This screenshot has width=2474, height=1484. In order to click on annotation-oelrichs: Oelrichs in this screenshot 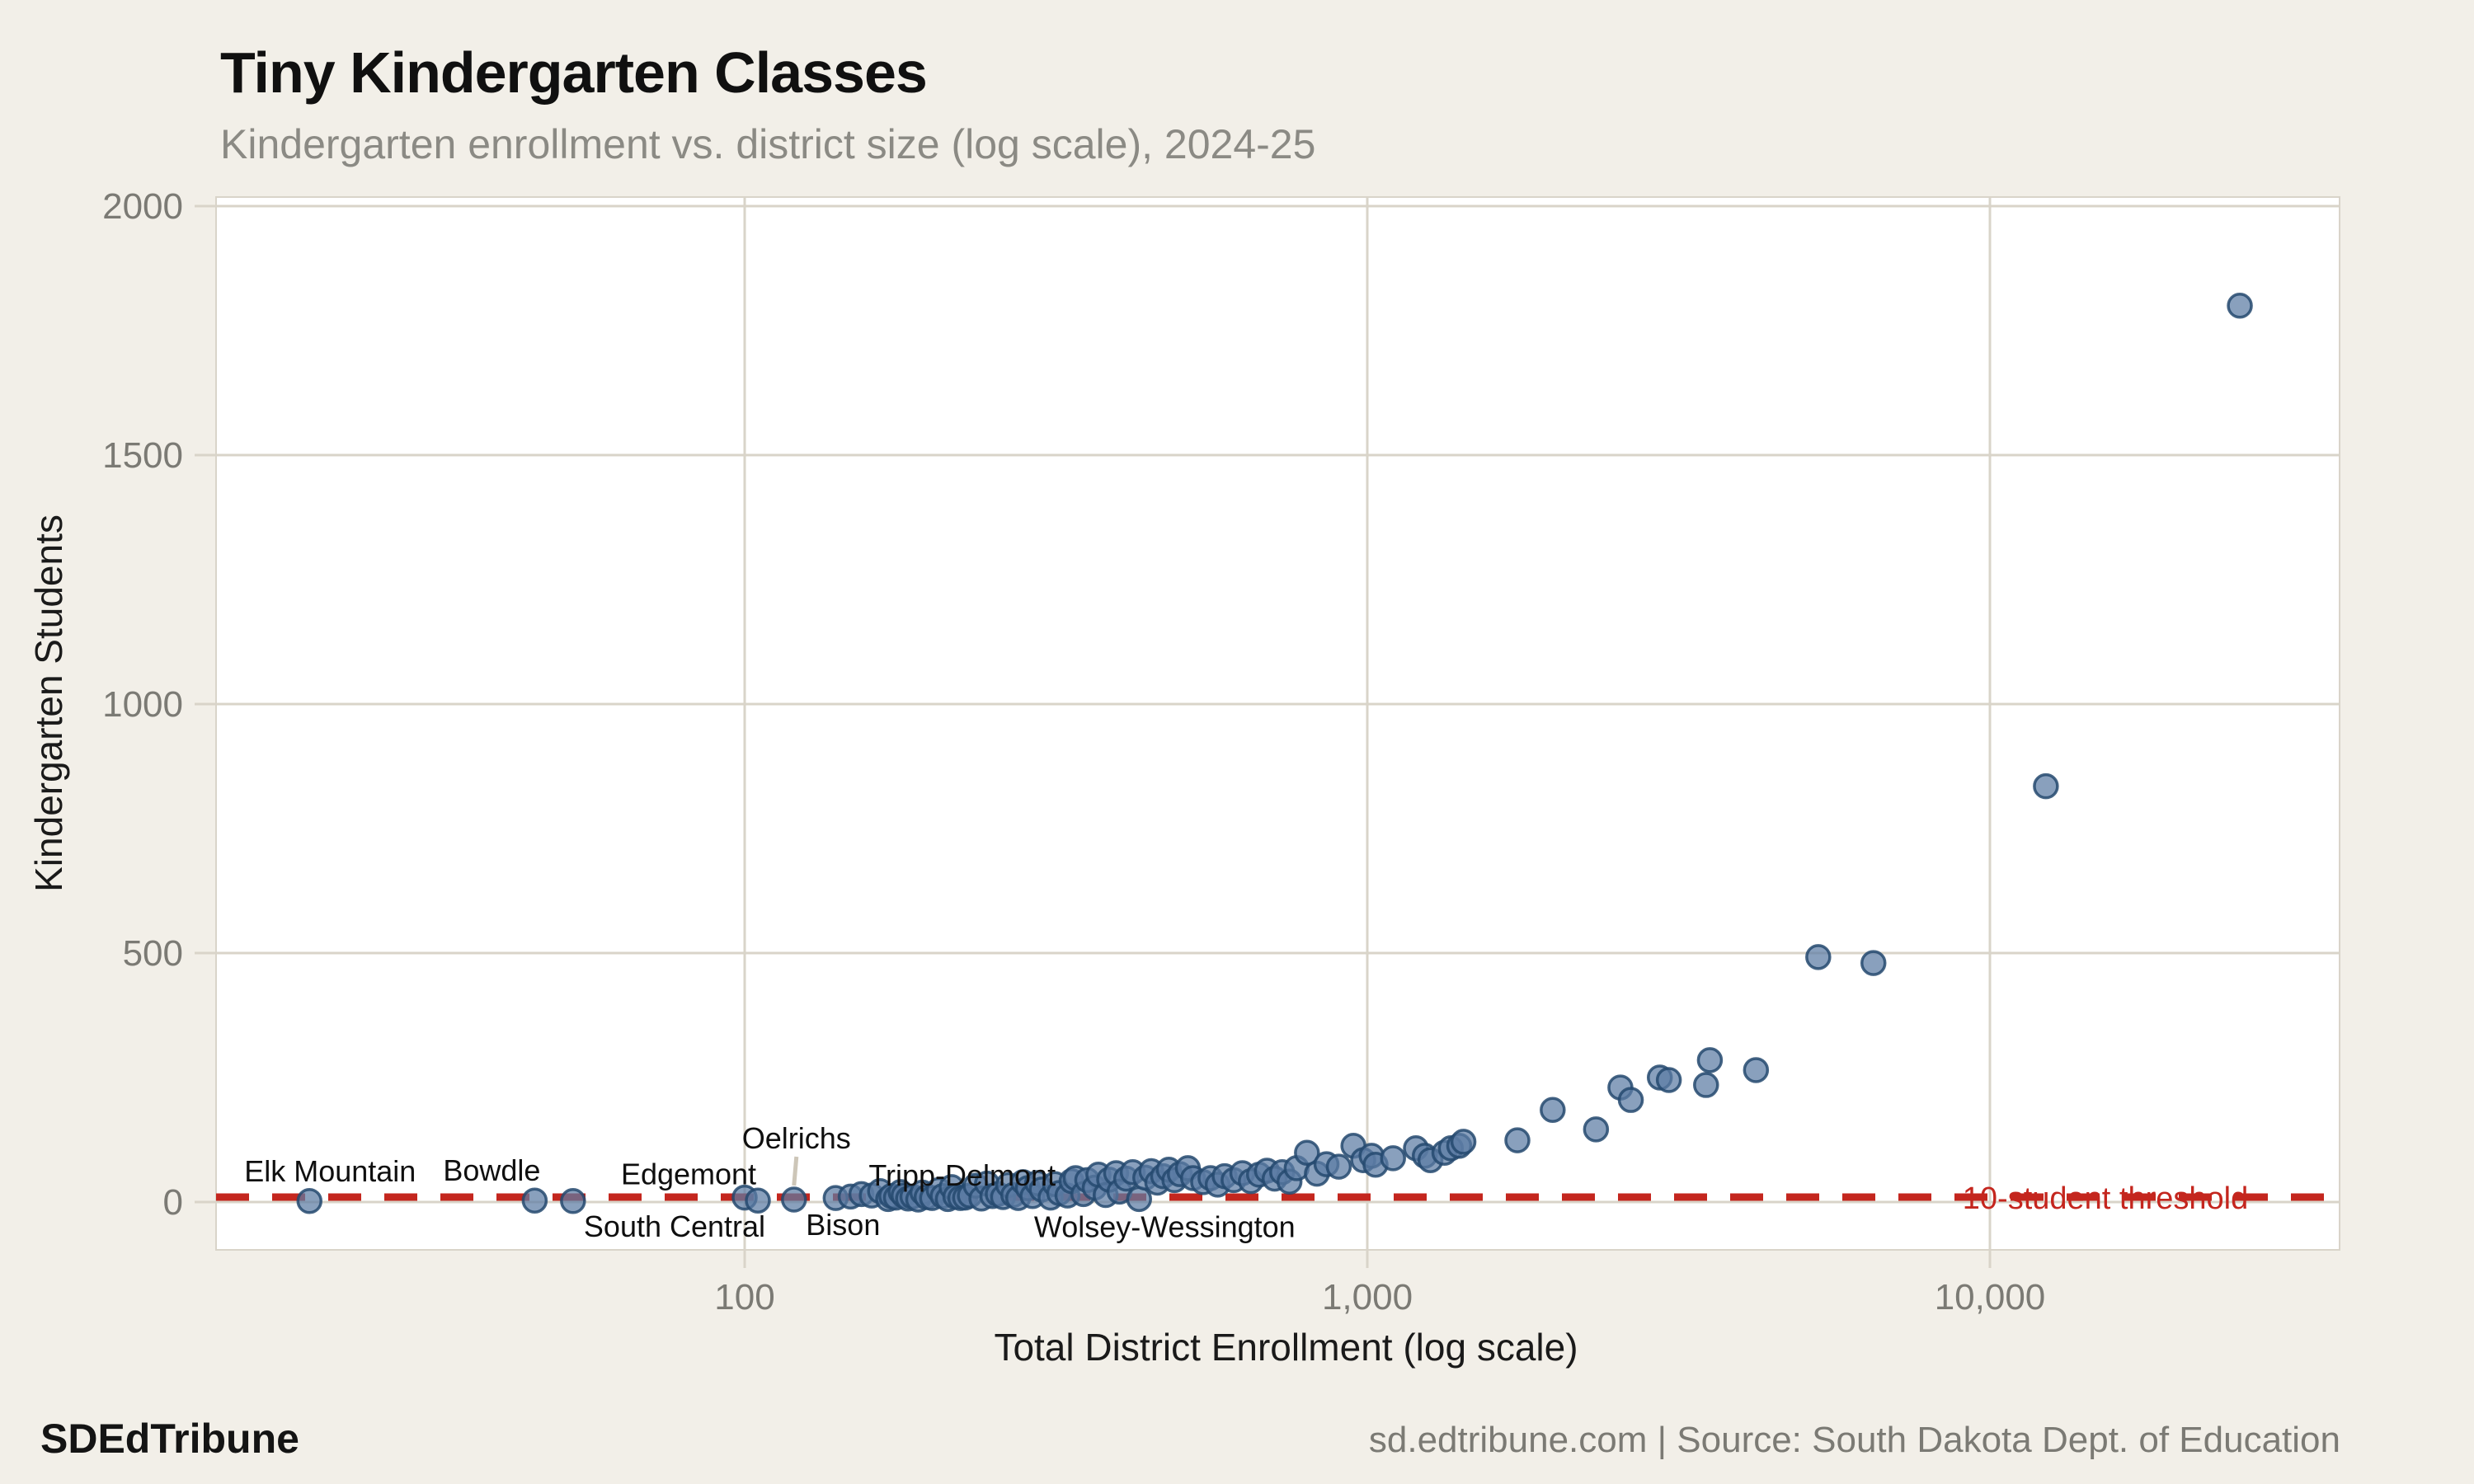, I will do `click(796, 1138)`.